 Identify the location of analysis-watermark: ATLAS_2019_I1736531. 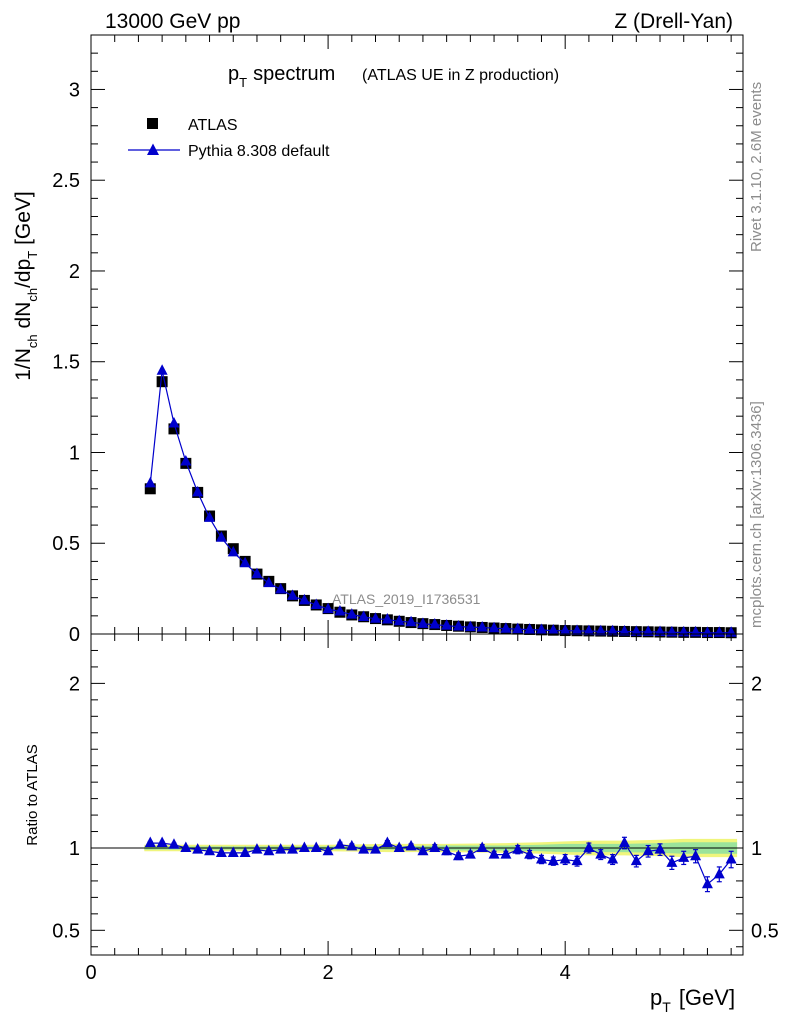
(406, 599).